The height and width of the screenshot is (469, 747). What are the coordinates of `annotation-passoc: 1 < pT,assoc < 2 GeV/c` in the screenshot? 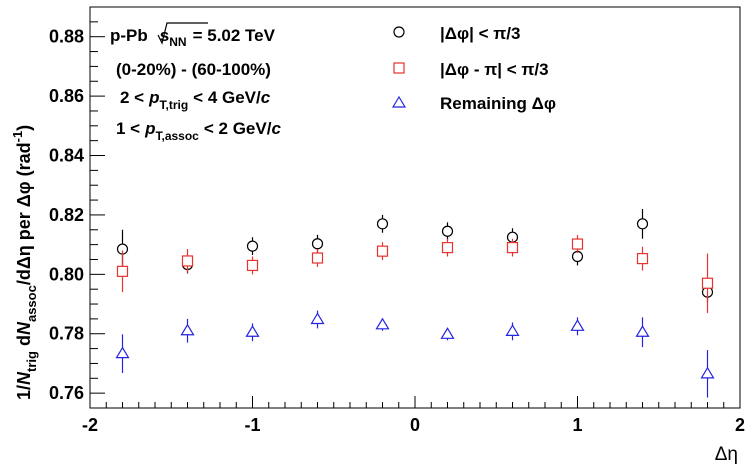 It's located at (198, 131).